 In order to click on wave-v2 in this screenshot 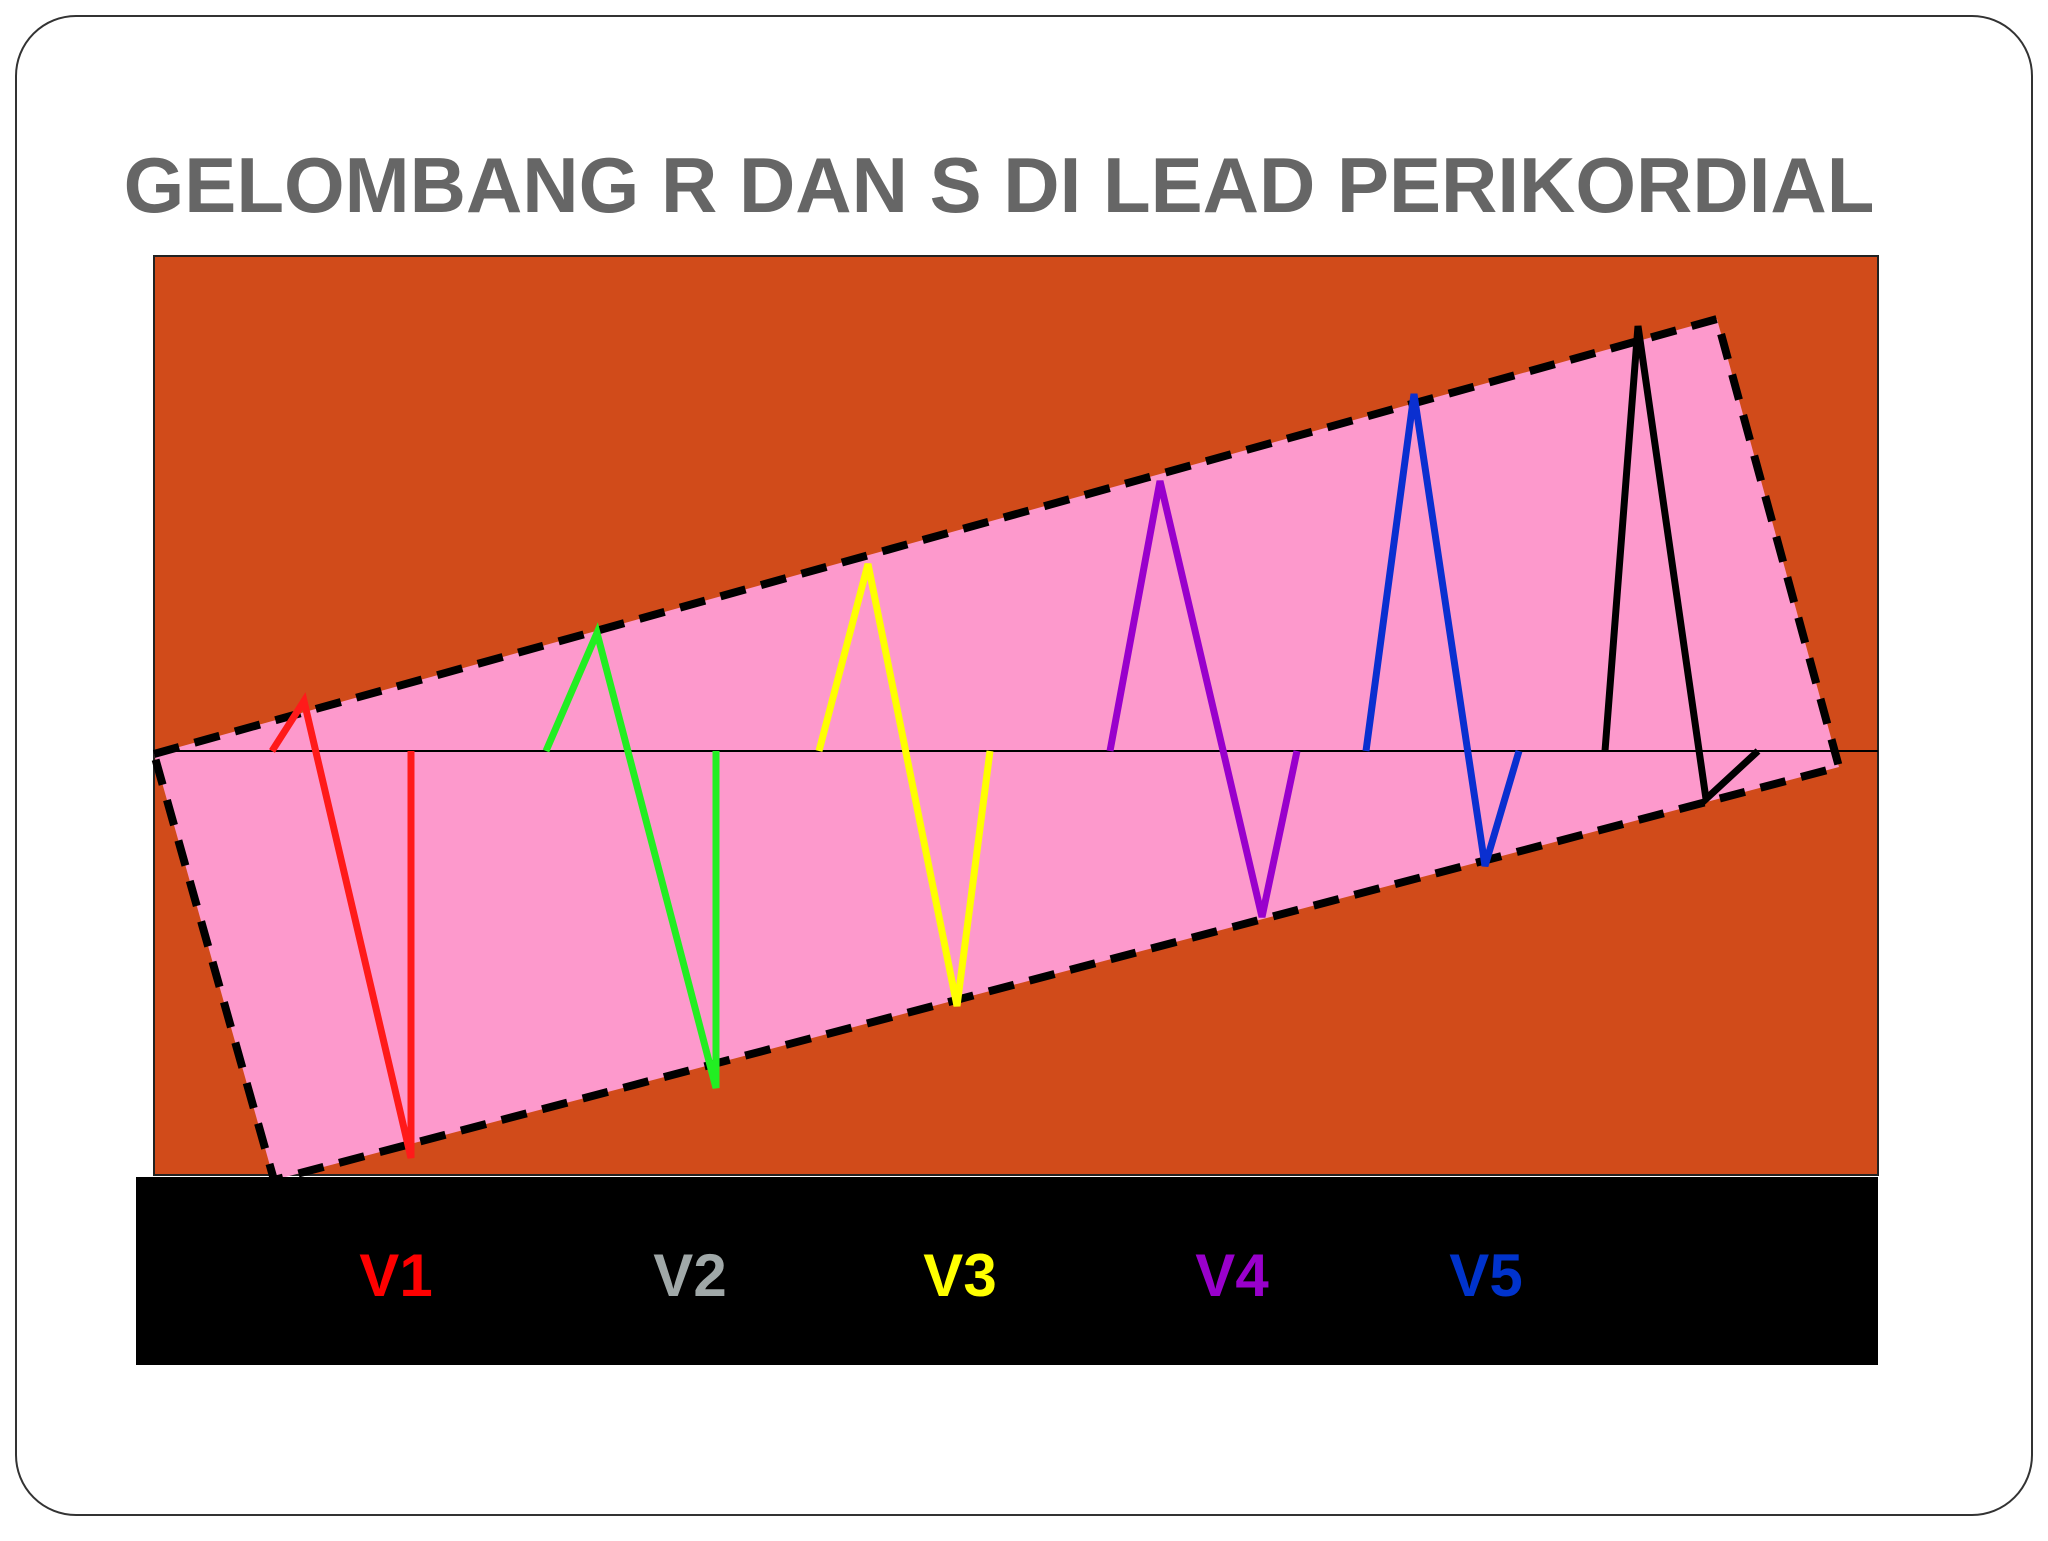, I will do `click(631, 855)`.